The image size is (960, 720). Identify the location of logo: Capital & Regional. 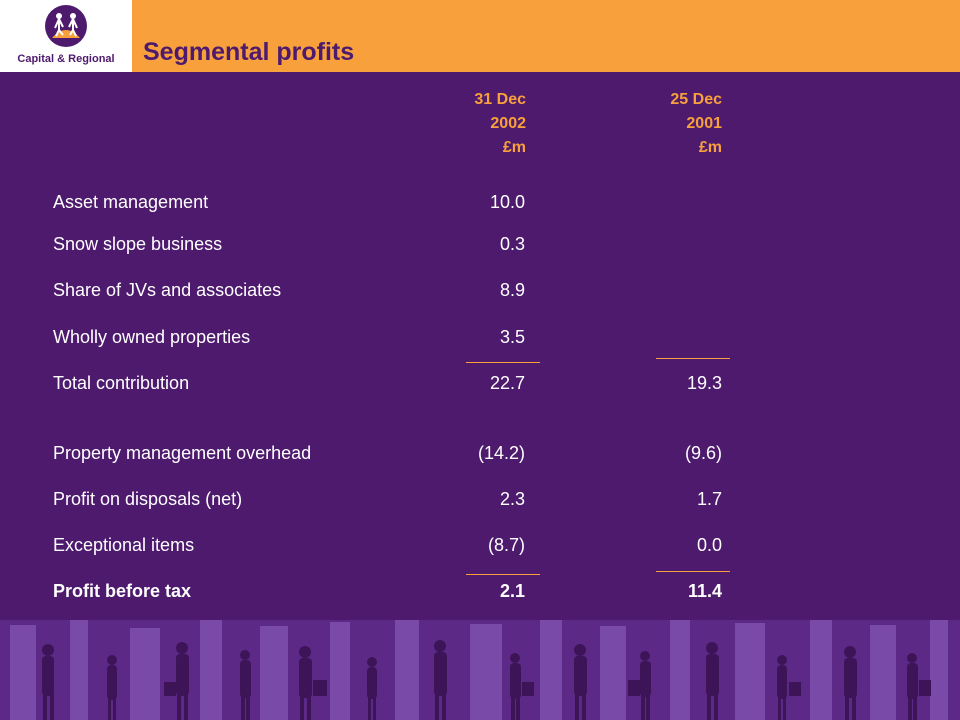
(66, 36).